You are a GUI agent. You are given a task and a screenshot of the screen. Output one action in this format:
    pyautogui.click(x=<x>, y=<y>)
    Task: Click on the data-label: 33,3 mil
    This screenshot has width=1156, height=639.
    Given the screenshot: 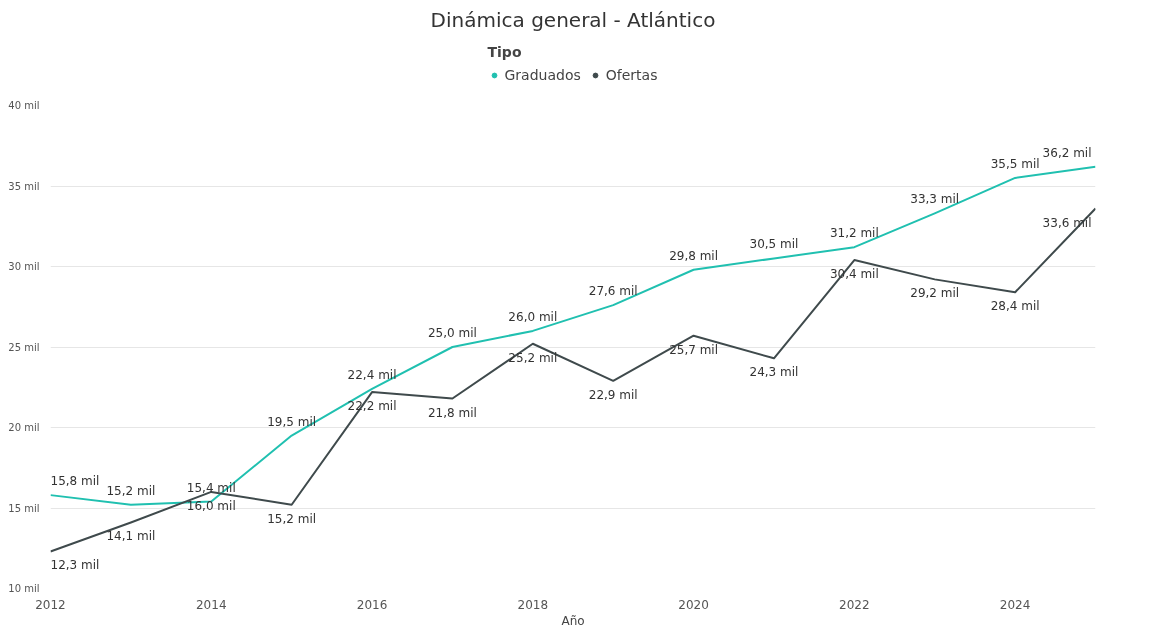 What is the action you would take?
    pyautogui.click(x=935, y=199)
    